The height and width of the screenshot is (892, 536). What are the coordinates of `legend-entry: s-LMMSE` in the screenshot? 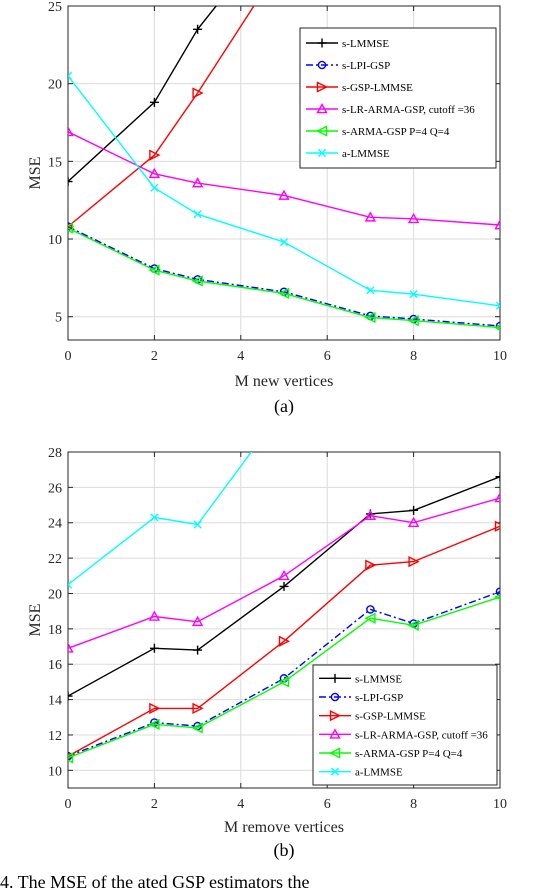 It's located at (365, 44).